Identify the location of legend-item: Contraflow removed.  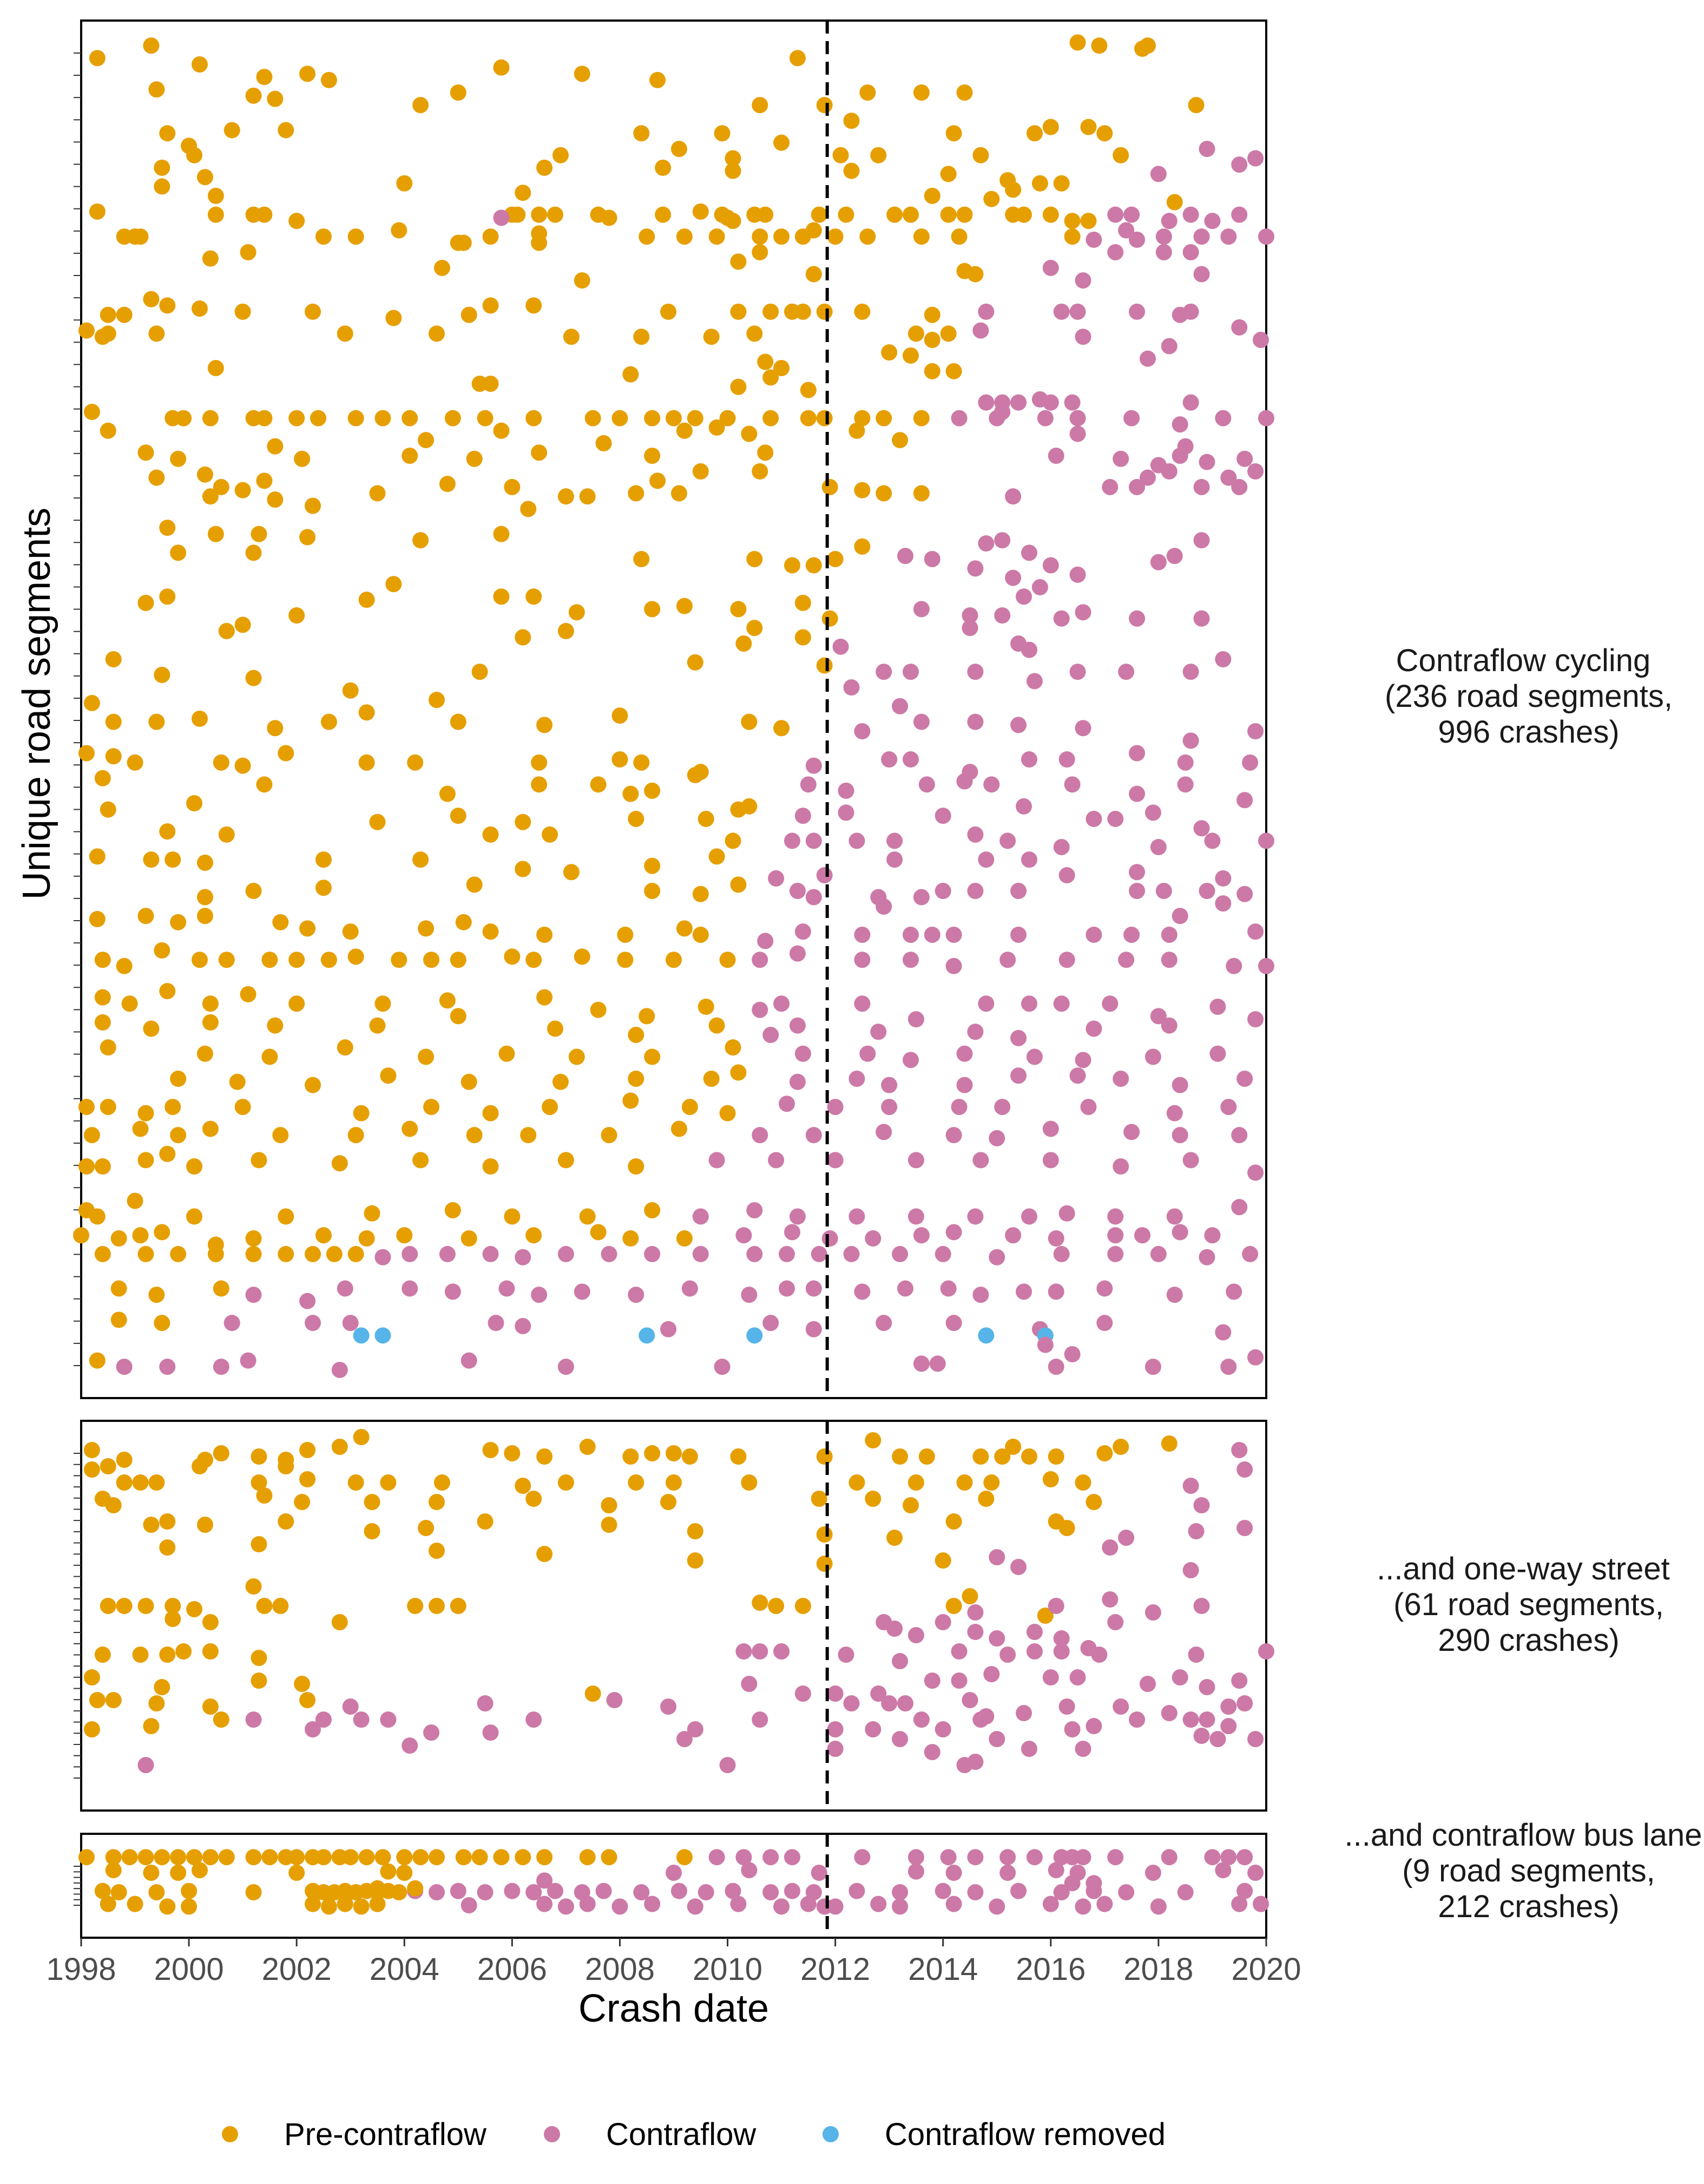
(995, 2135).